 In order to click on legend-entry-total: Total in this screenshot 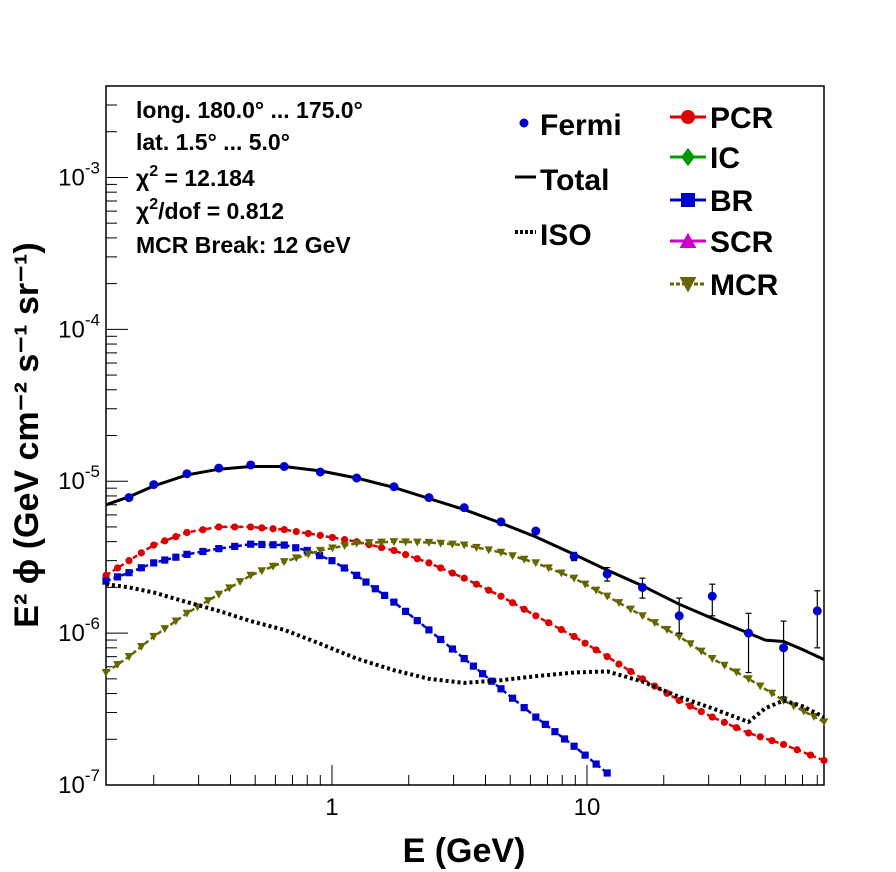, I will do `click(562, 180)`.